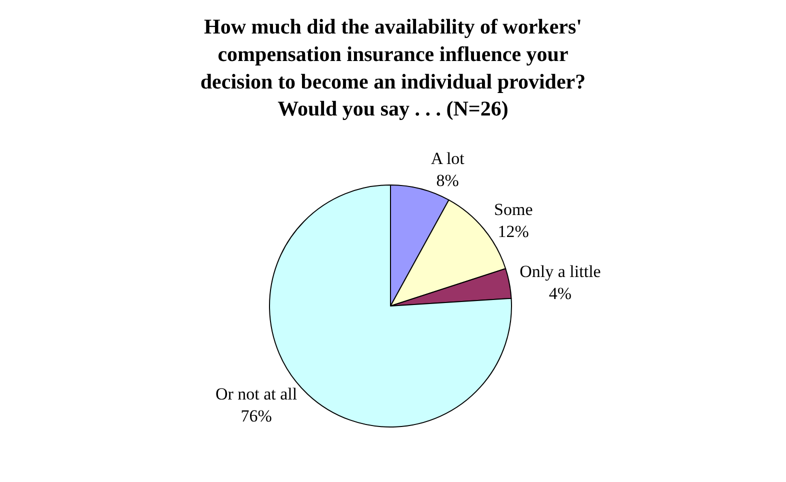 This screenshot has height=482, width=786. Describe the element at coordinates (447, 158) in the screenshot. I see `slice-label: A lot` at that location.